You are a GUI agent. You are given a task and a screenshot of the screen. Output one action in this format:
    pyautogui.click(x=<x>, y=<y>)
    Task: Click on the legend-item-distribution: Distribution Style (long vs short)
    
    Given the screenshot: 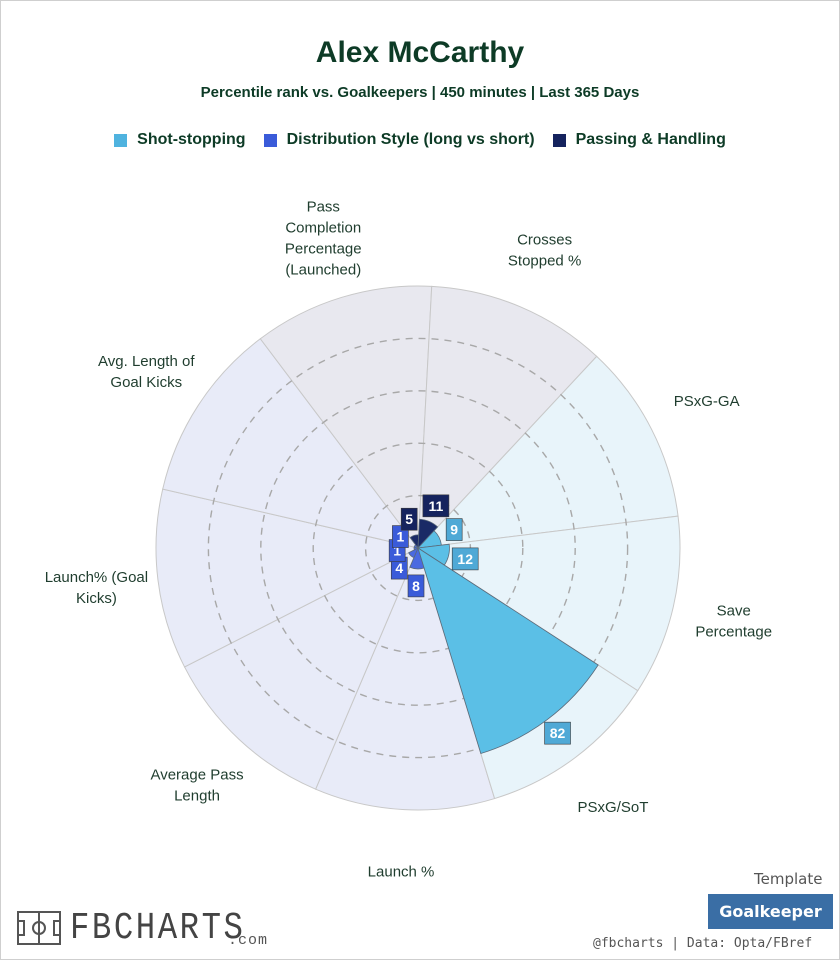 What is the action you would take?
    pyautogui.click(x=399, y=140)
    